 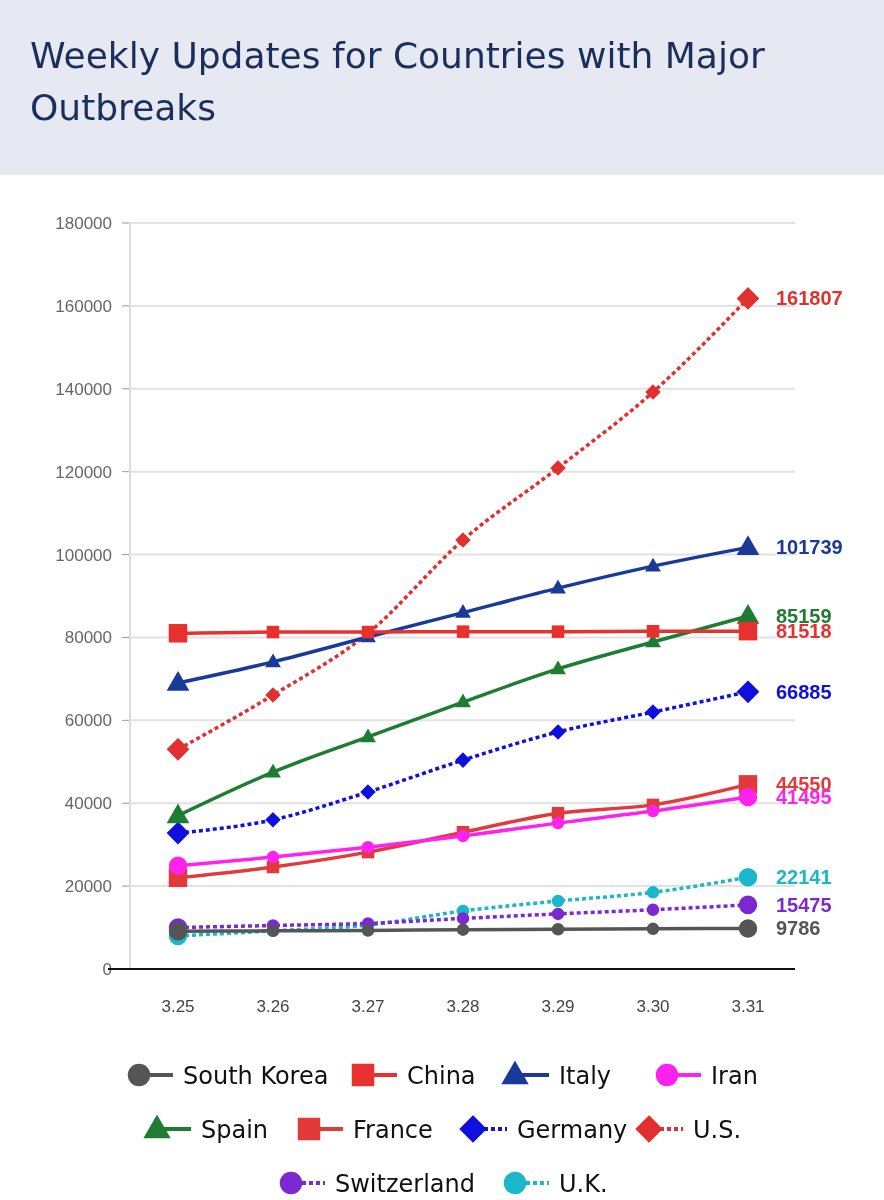 I want to click on y-tick-label: 120000, so click(x=83, y=472).